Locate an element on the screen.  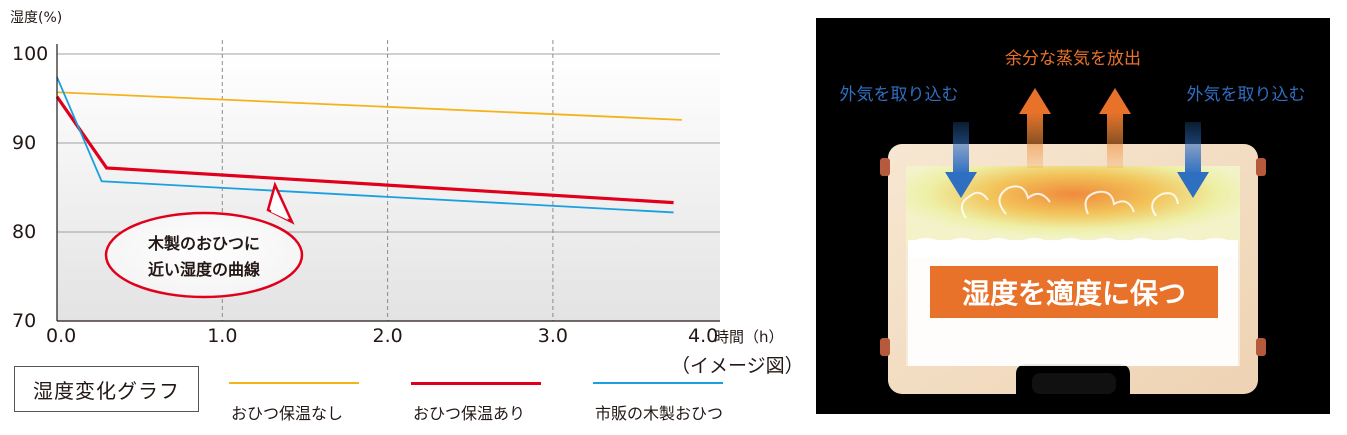
y-tick-label: 100 is located at coordinates (30, 54).